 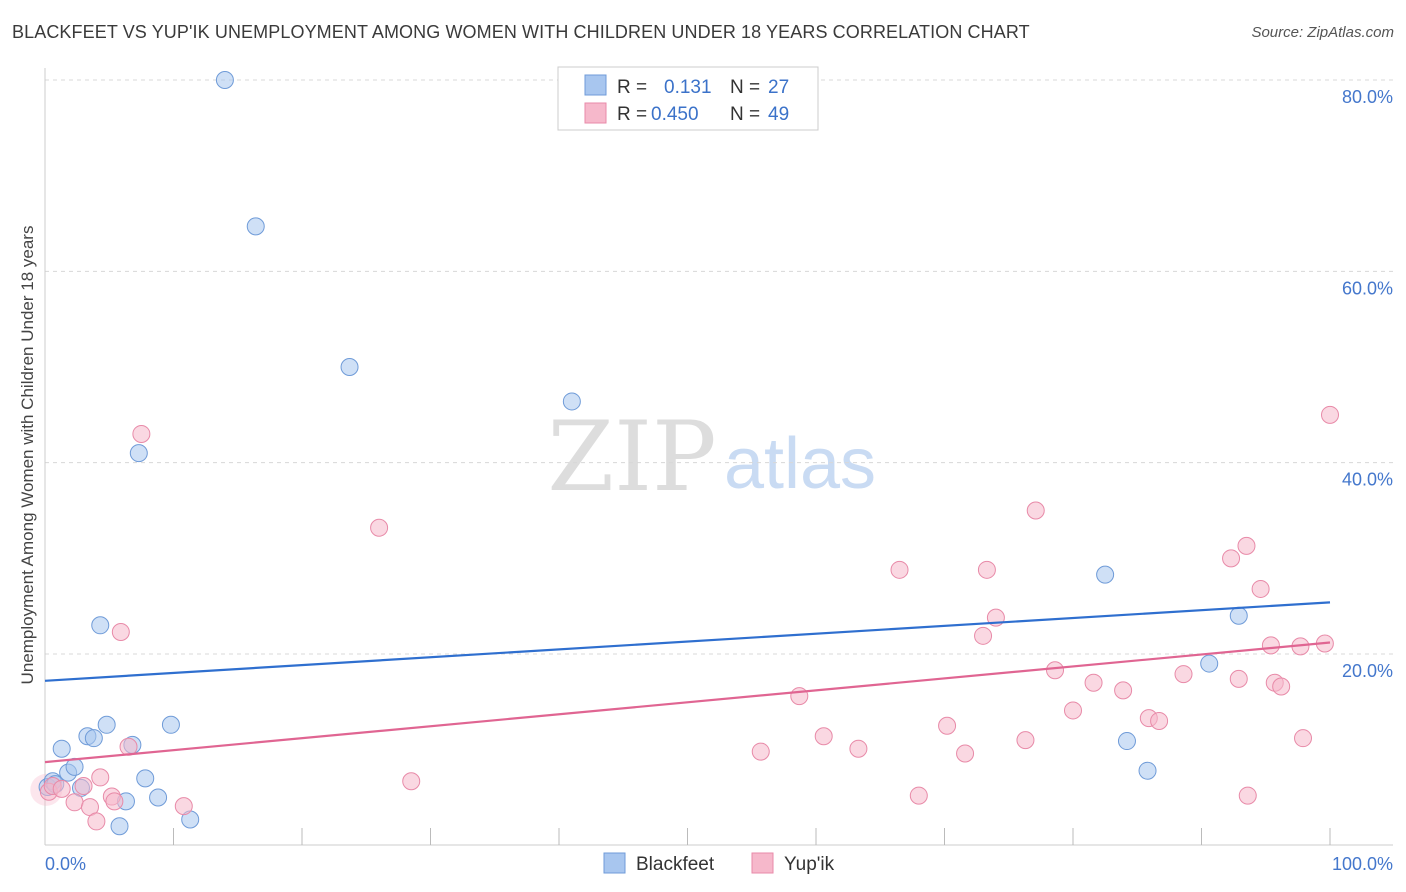 What do you see at coordinates (778, 114) in the screenshot?
I see `legend-n-value-yupik: 49` at bounding box center [778, 114].